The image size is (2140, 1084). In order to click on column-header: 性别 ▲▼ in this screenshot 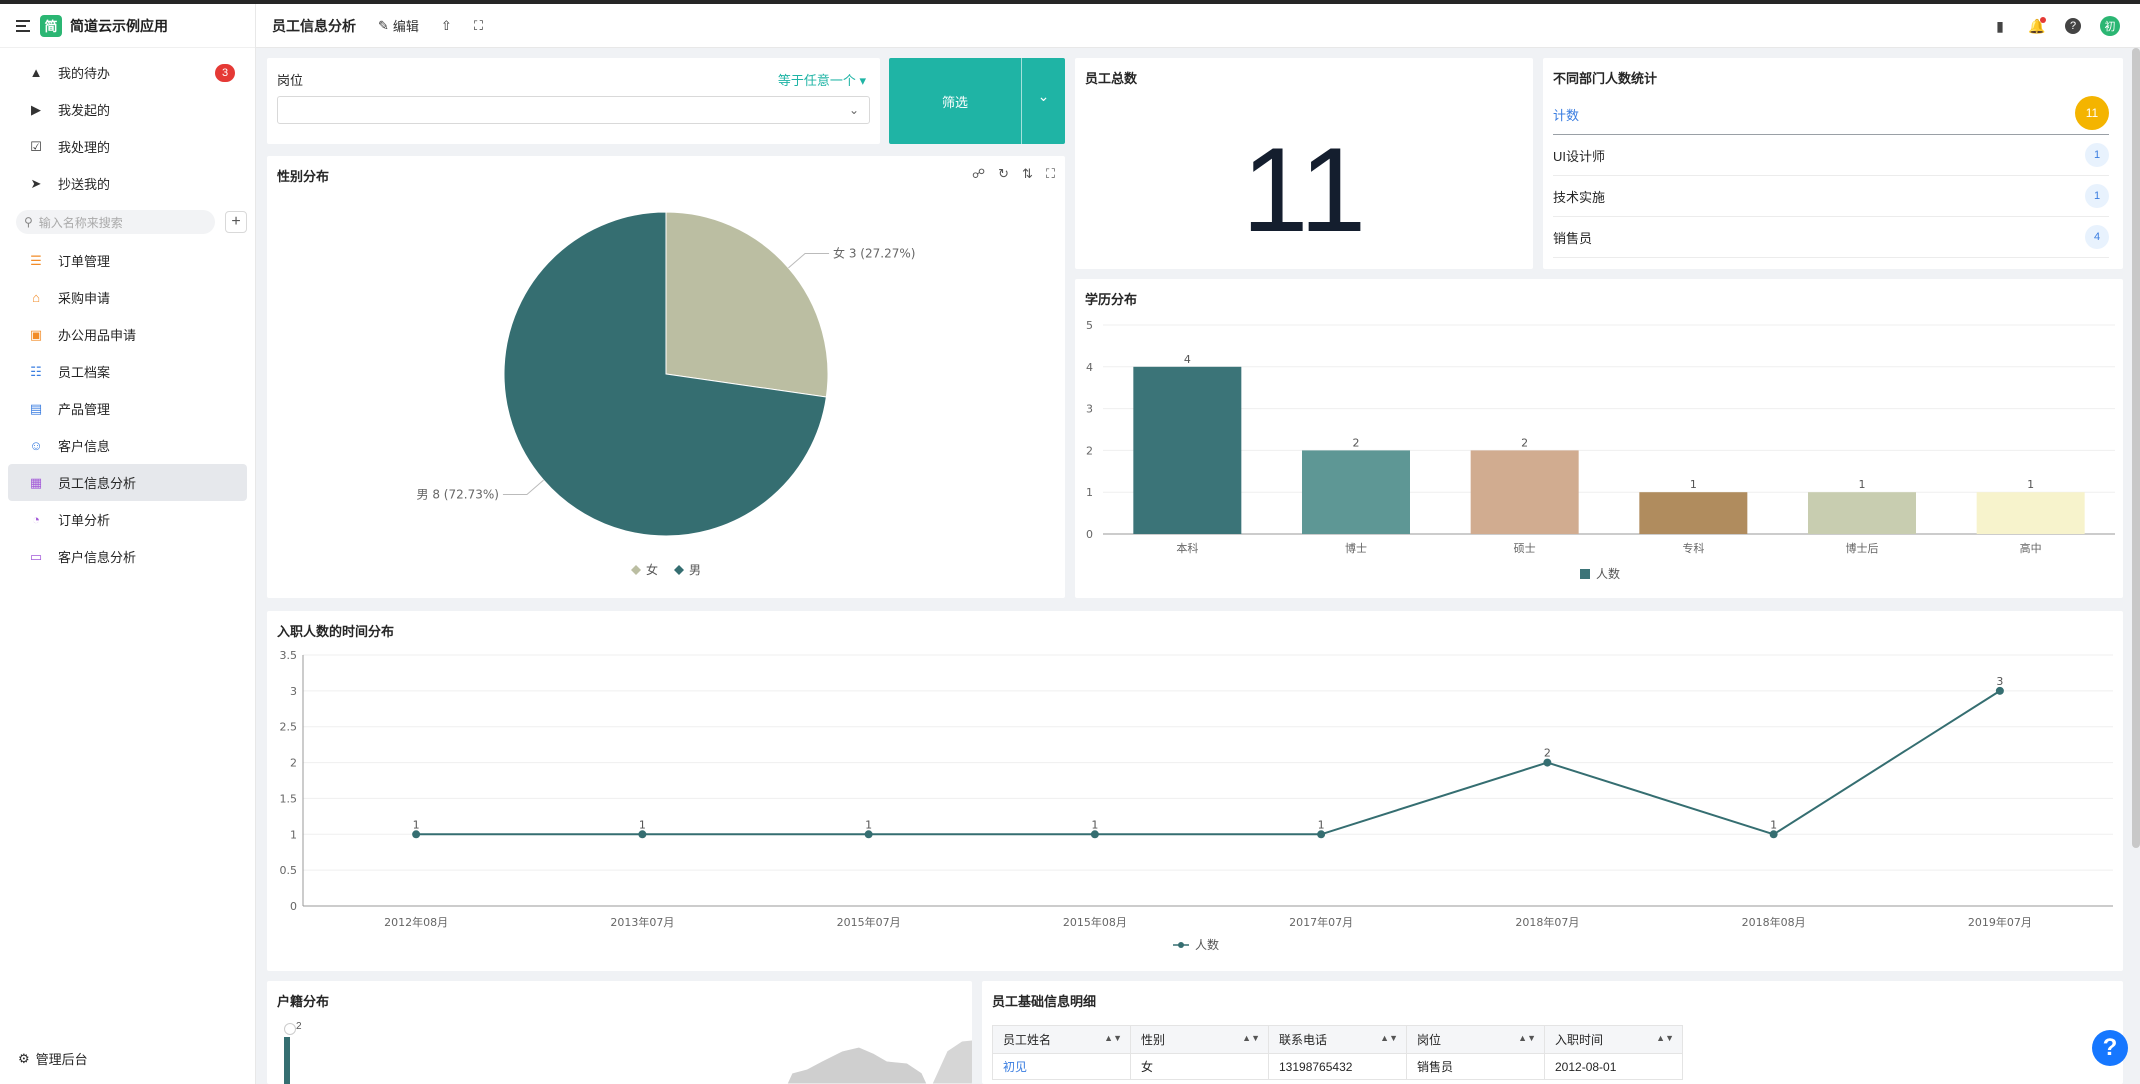, I will do `click(1199, 1039)`.